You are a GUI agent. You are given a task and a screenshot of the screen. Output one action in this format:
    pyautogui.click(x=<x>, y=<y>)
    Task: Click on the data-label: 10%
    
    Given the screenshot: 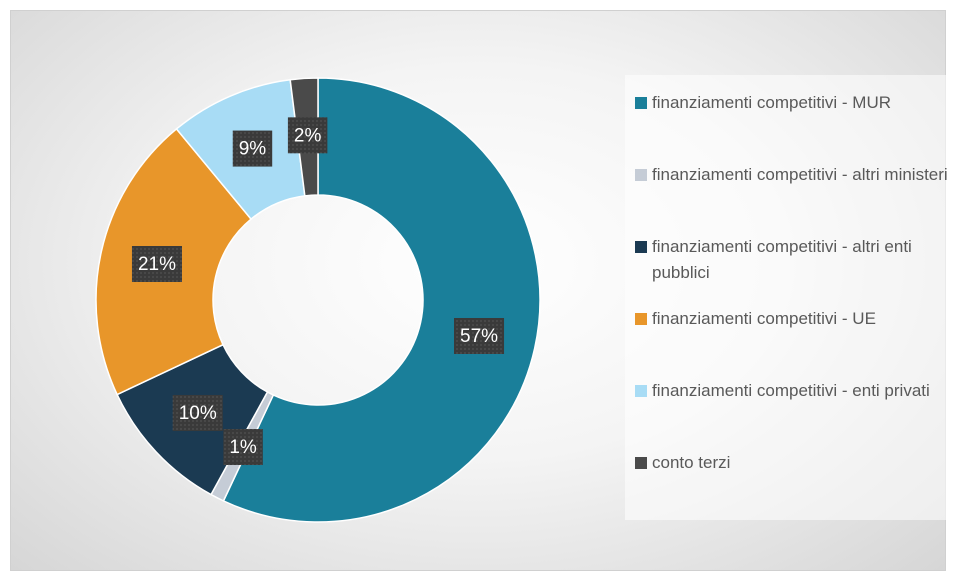 What is the action you would take?
    pyautogui.click(x=198, y=413)
    